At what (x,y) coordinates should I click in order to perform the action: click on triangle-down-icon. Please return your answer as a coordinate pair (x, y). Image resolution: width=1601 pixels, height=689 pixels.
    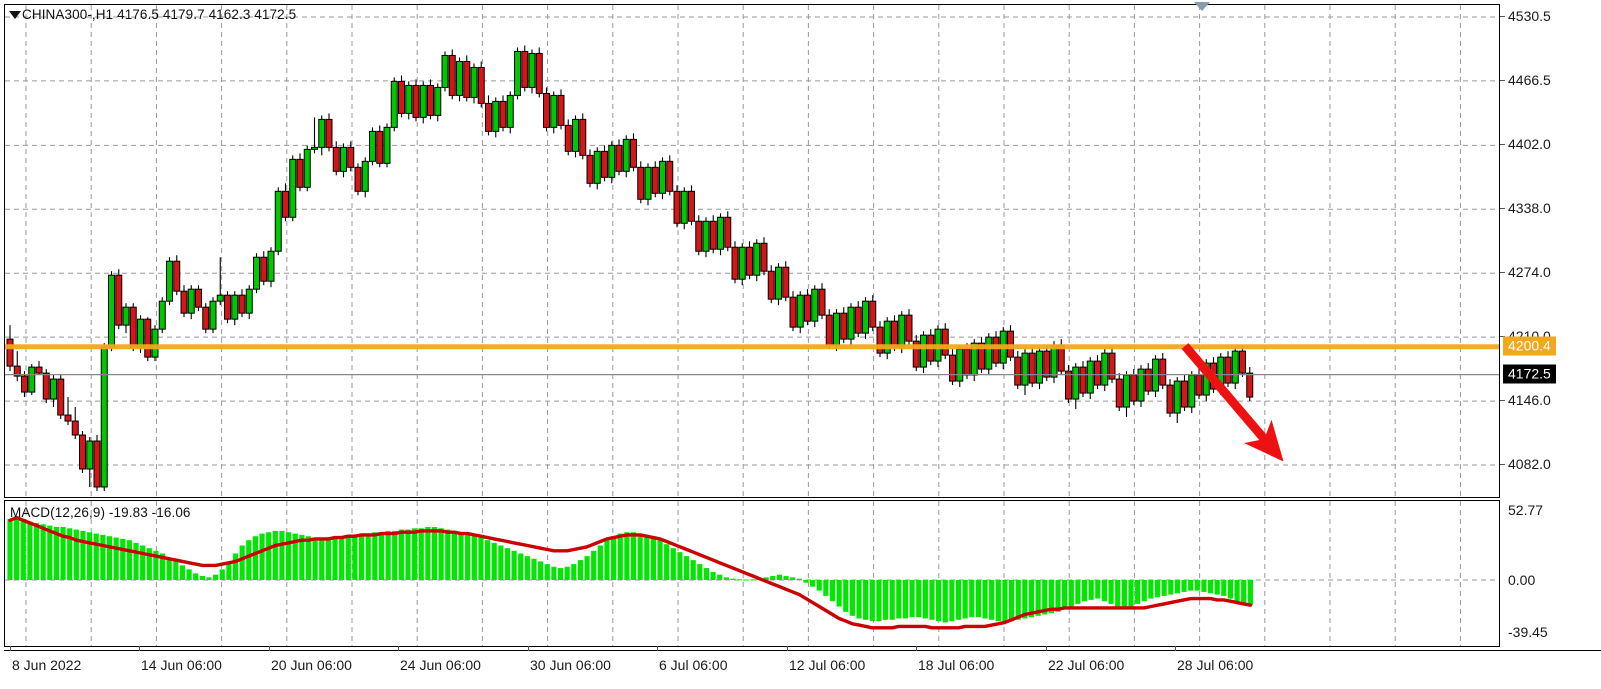
    Looking at the image, I should click on (15, 15).